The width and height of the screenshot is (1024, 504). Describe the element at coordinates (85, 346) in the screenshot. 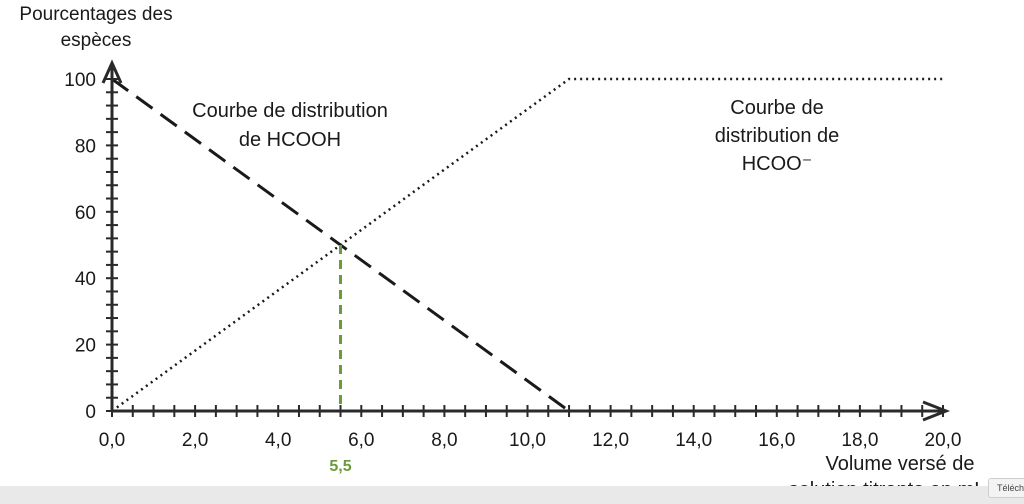

I see `y-tick-label: 20` at that location.